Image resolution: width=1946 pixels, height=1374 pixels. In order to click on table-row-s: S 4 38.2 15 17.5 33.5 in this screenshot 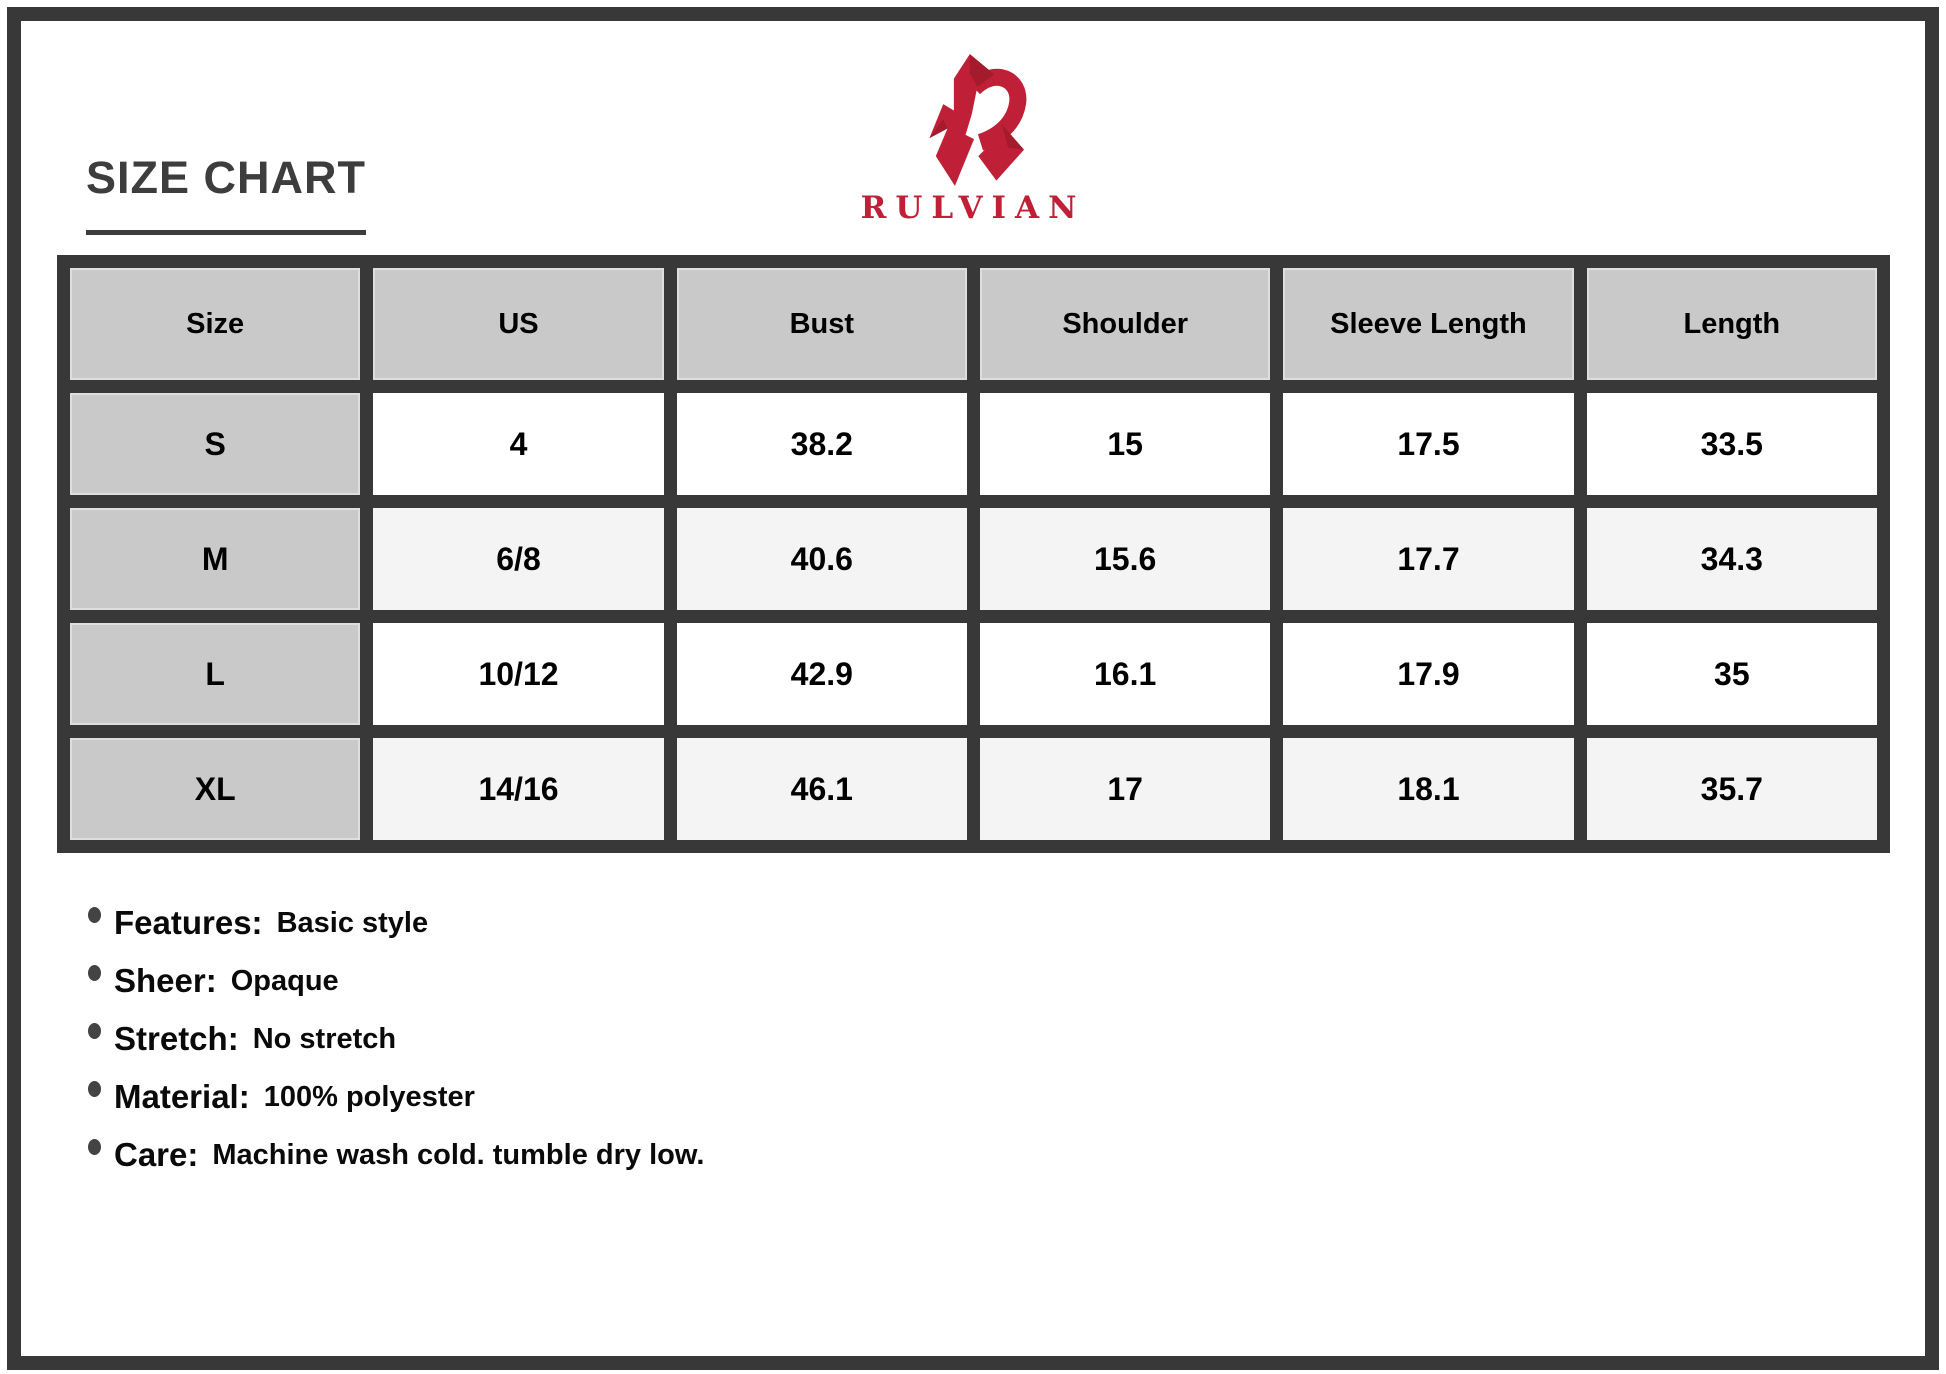, I will do `click(973, 444)`.